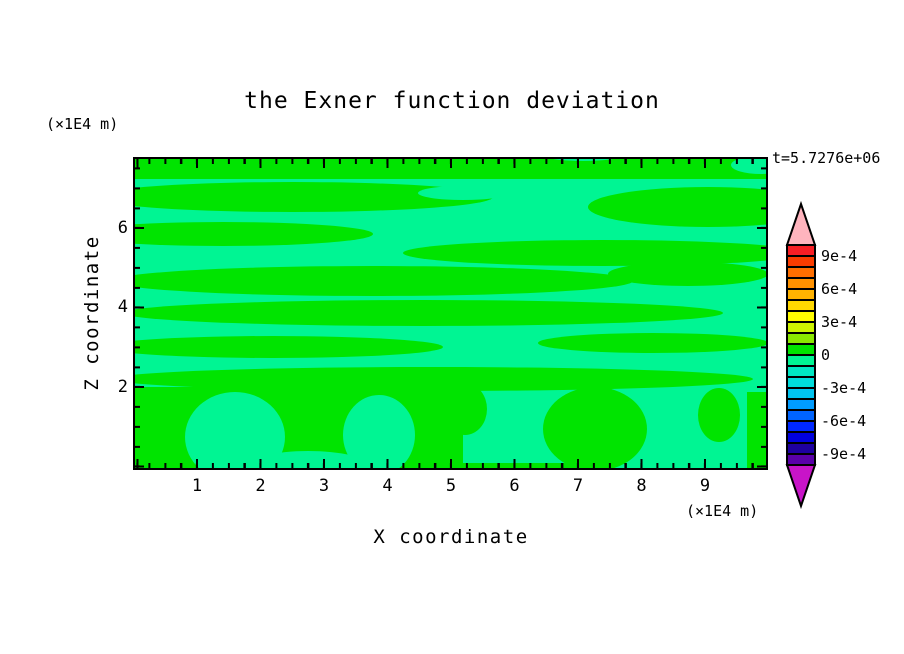 The height and width of the screenshot is (654, 904). I want to click on x-axis-unit-label: (×1E4 m), so click(722, 511).